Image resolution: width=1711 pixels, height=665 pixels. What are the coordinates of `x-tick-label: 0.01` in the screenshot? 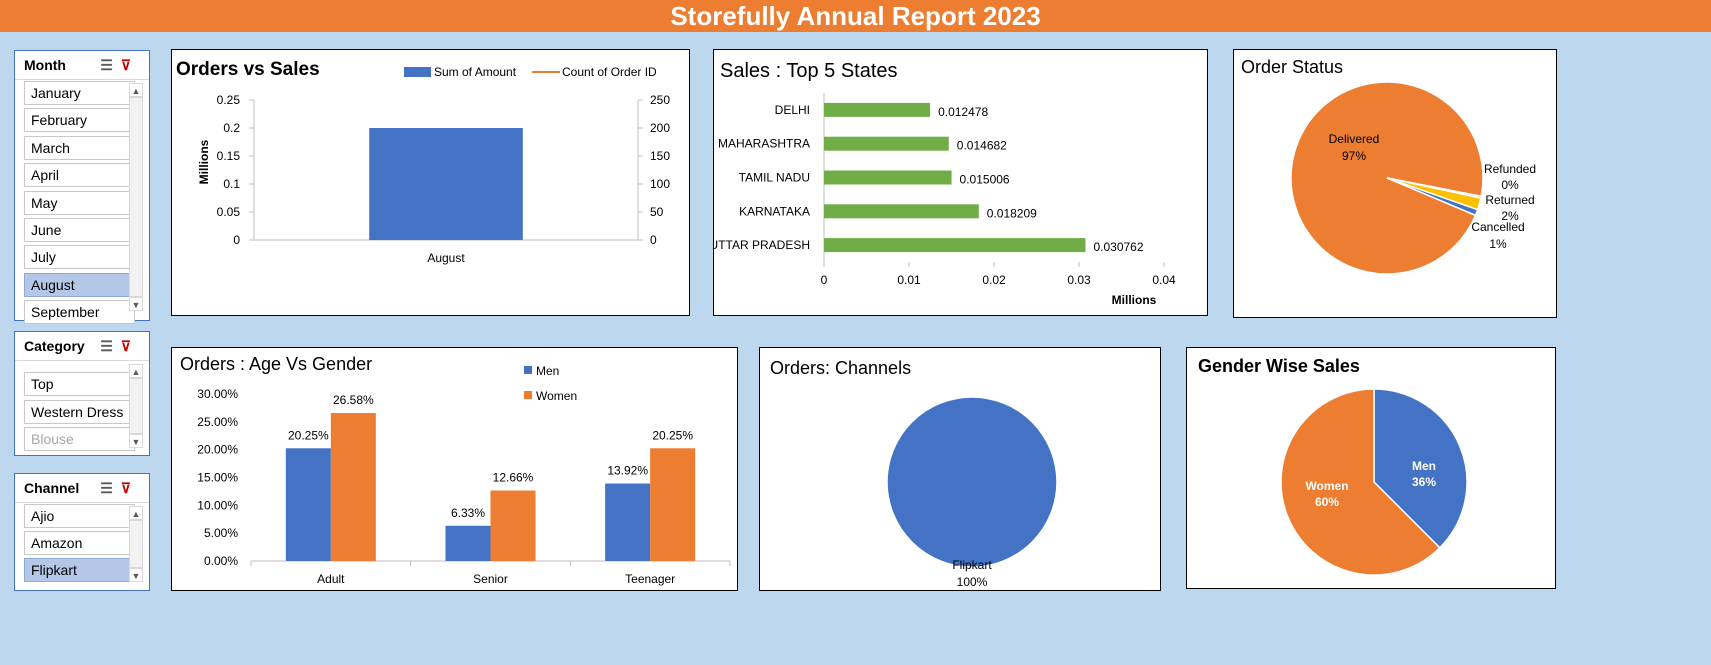 It's located at (909, 280).